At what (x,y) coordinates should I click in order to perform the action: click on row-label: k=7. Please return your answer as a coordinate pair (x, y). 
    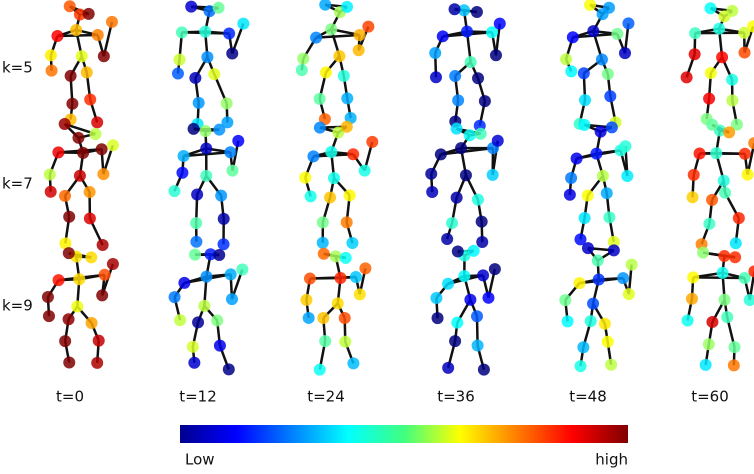
    Looking at the image, I should click on (17, 184).